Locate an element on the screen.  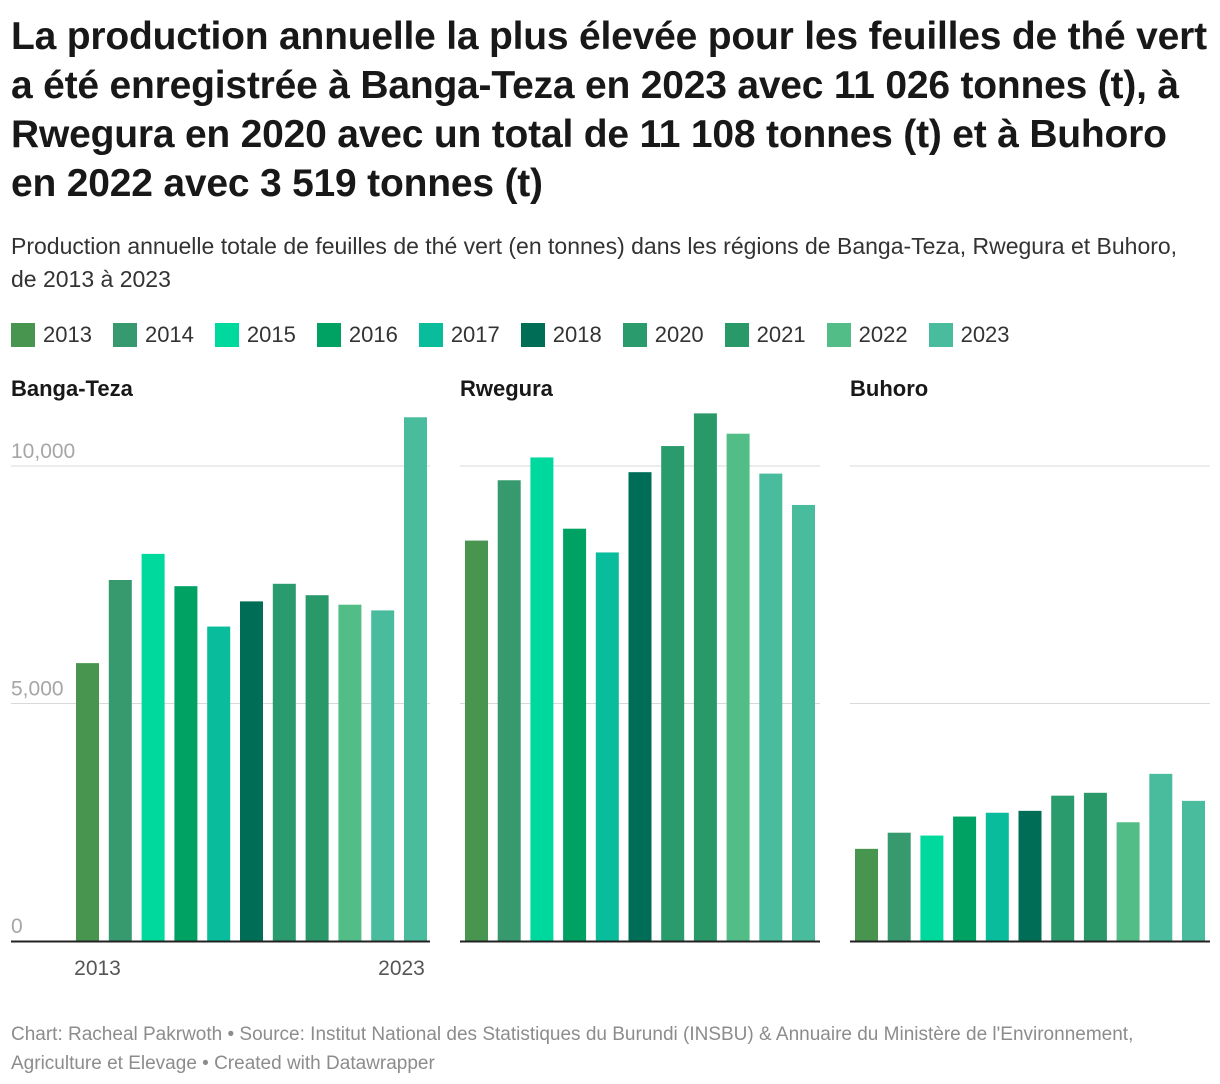
legend-label: 2022 is located at coordinates (883, 334).